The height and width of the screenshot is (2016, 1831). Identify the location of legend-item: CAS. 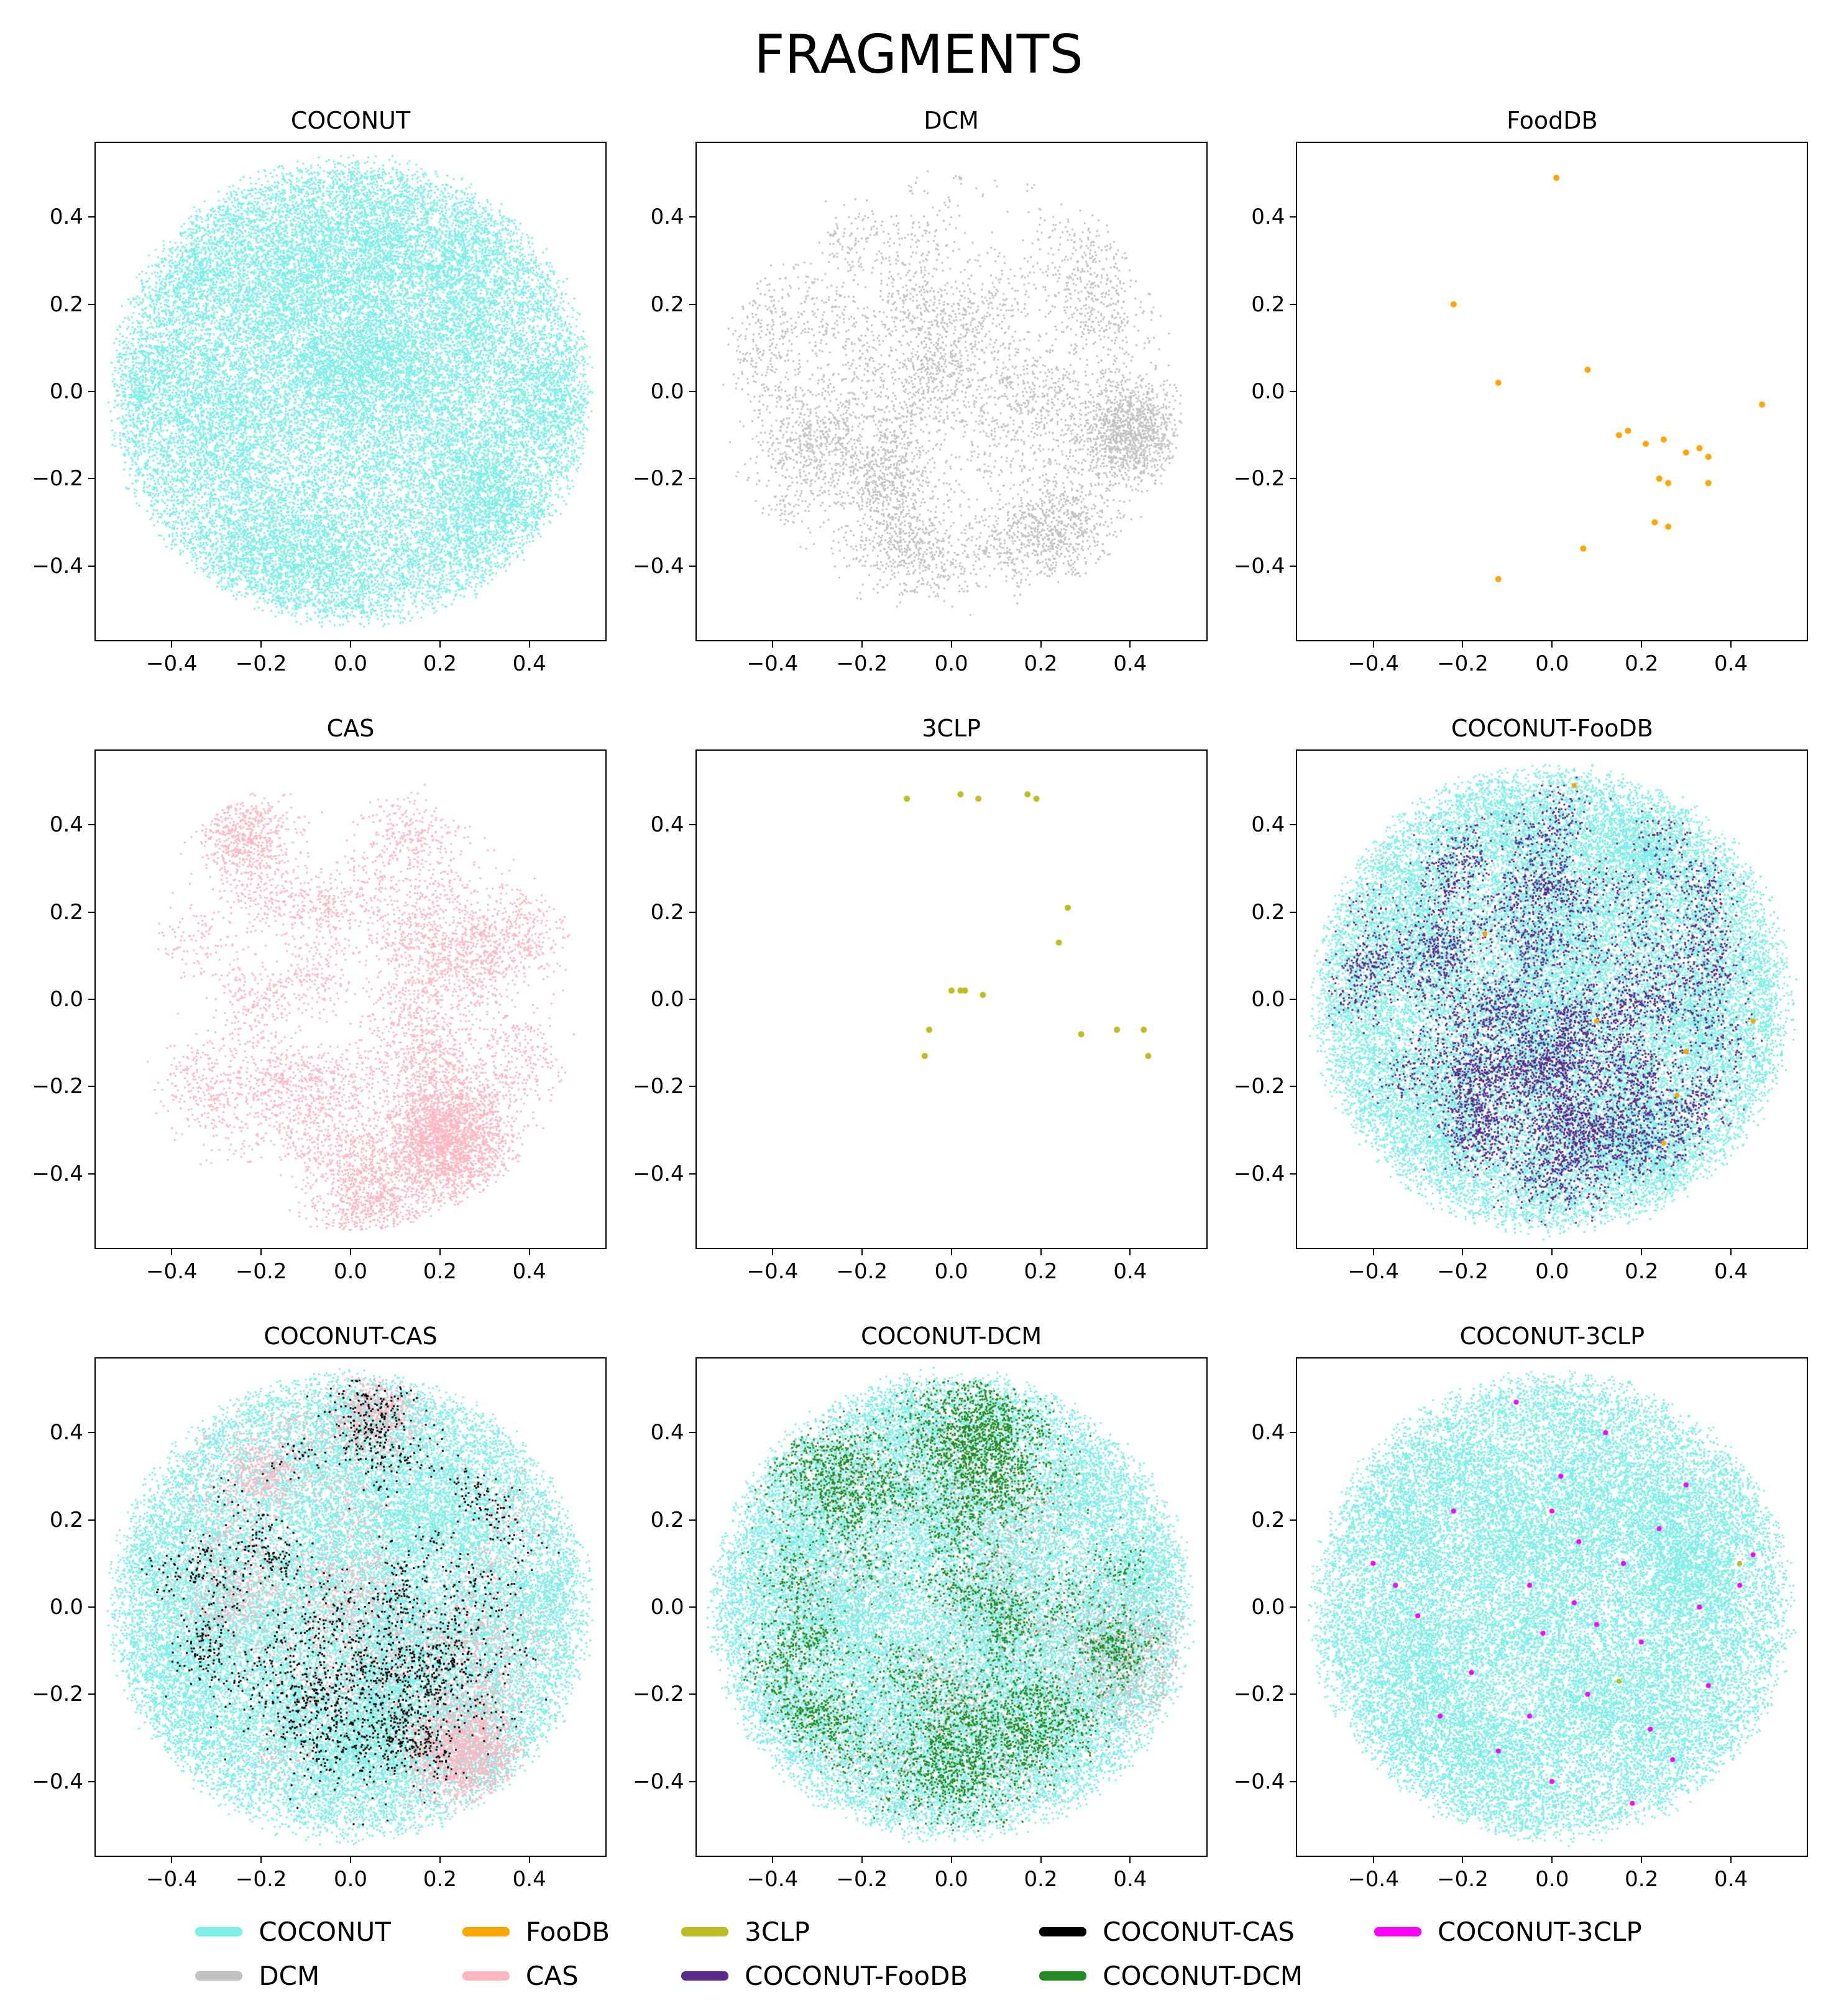
(536, 1976).